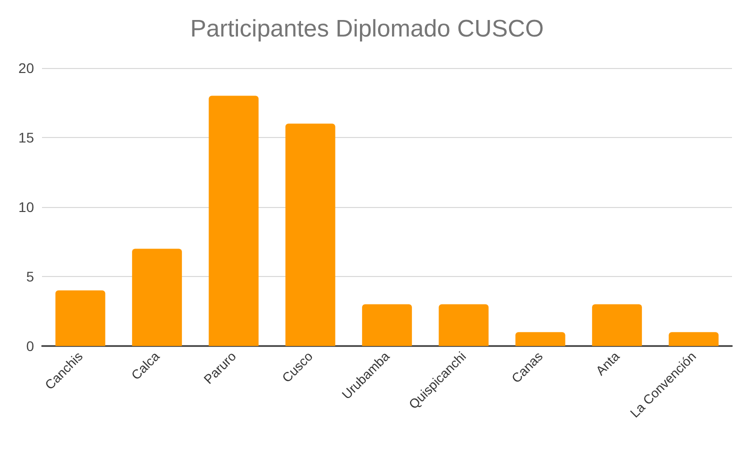 The width and height of the screenshot is (734, 457). Describe the element at coordinates (30, 346) in the screenshot. I see `y-tick-label: 0` at that location.